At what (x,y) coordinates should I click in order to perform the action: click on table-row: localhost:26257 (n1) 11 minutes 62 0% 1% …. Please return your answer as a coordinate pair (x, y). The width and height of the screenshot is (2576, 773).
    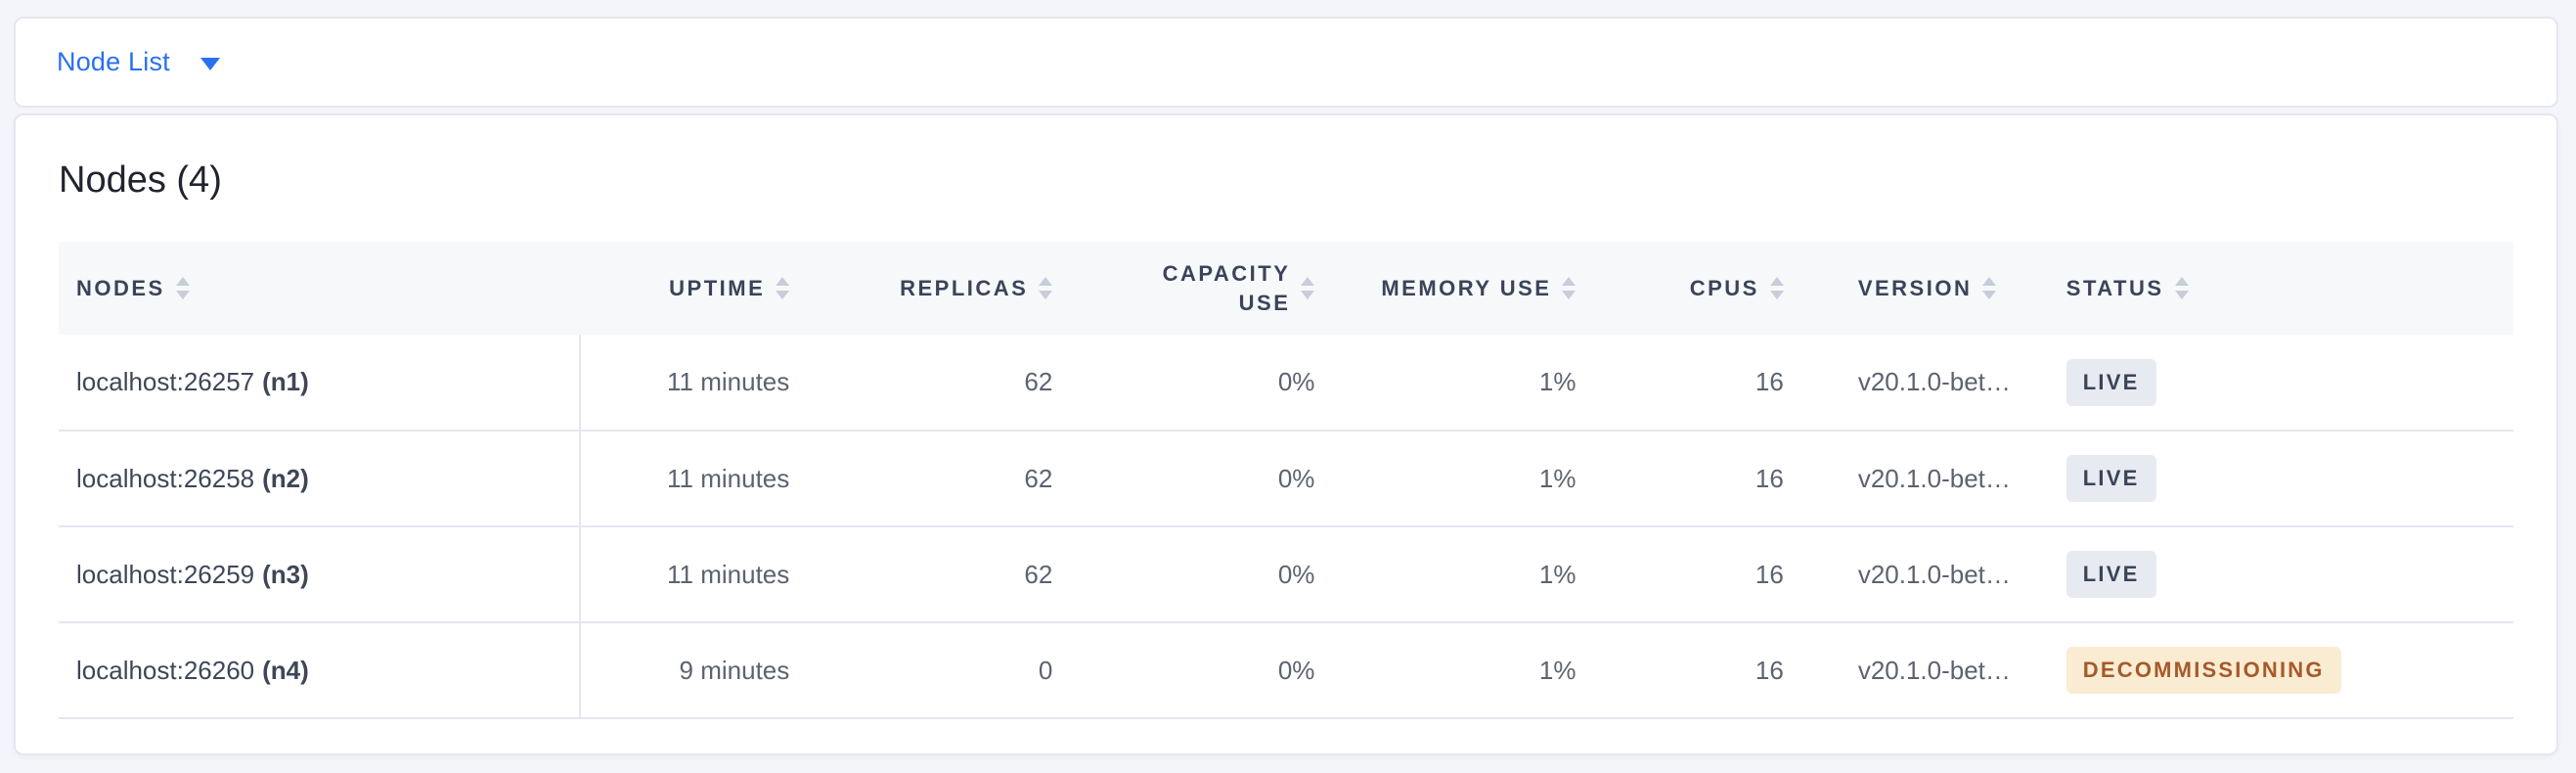
    Looking at the image, I should click on (1286, 383).